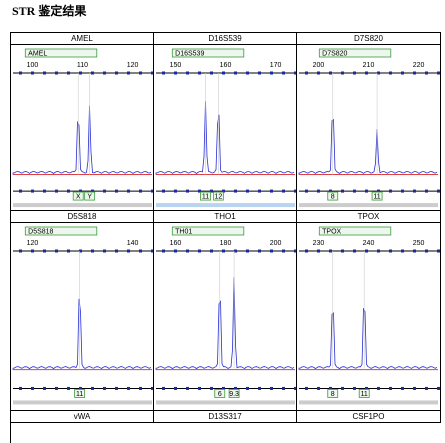 The height and width of the screenshot is (443, 445). Describe the element at coordinates (276, 243) in the screenshot. I see `scale-label: 200` at that location.